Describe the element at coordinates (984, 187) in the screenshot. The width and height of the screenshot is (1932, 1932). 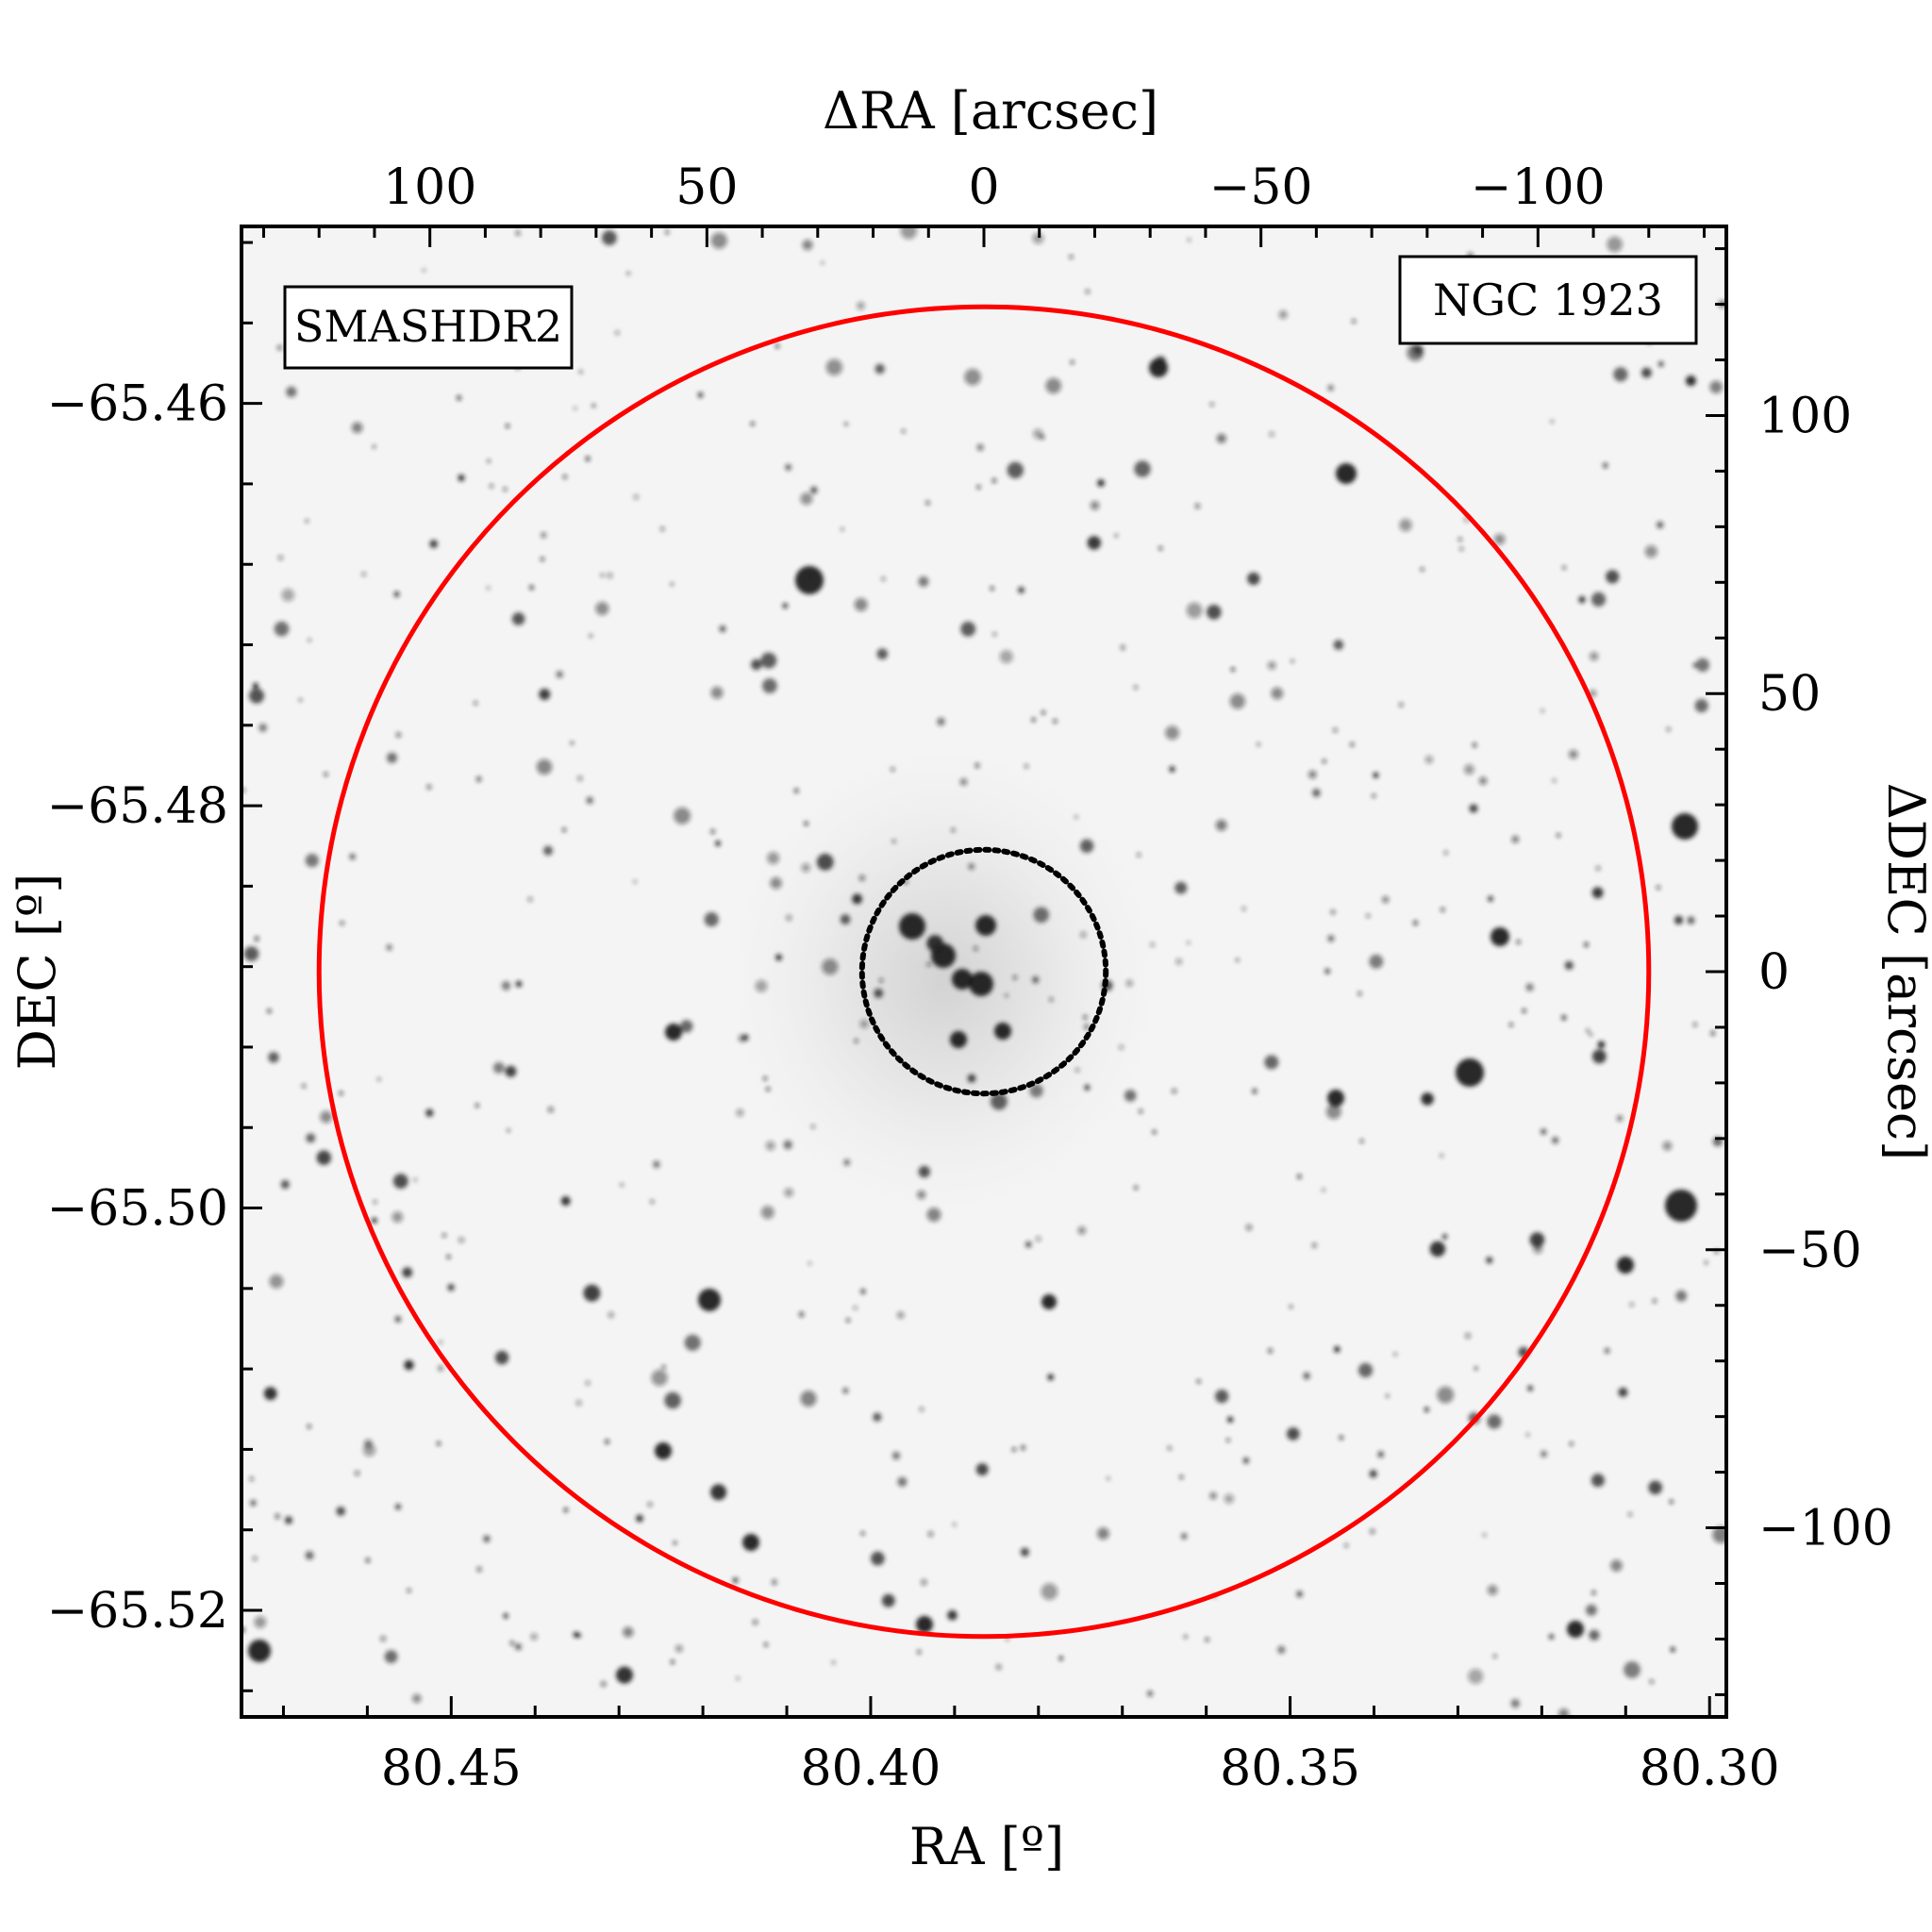
I see `dra-tick-label: 0` at that location.